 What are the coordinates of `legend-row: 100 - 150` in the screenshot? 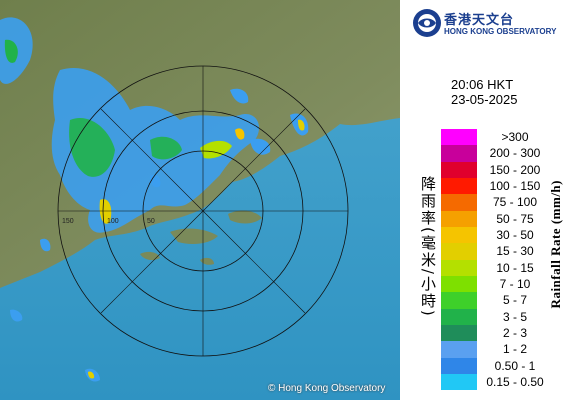 It's located at (508, 186).